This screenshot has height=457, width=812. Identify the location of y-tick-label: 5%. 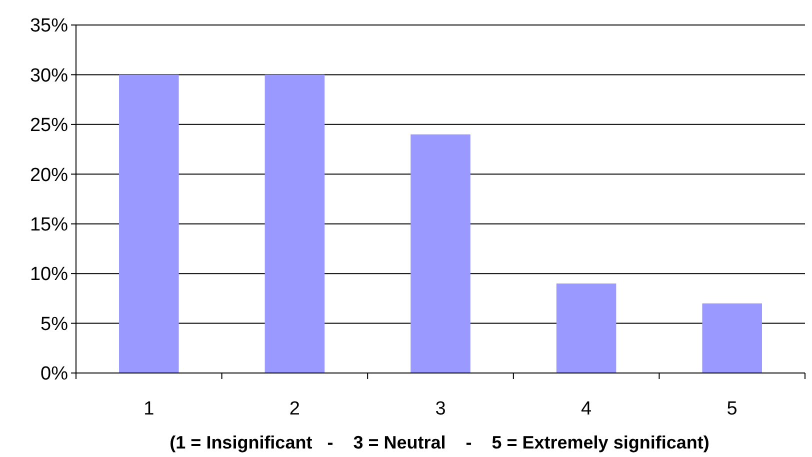
(54, 324).